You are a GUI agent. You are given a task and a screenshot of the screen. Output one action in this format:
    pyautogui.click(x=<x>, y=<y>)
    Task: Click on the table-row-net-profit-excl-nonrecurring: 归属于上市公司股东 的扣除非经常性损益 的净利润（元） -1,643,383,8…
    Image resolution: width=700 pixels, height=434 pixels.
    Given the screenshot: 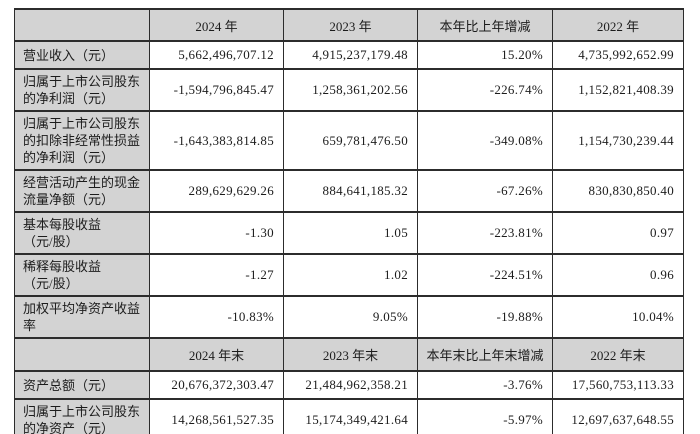 What is the action you would take?
    pyautogui.click(x=349, y=140)
    